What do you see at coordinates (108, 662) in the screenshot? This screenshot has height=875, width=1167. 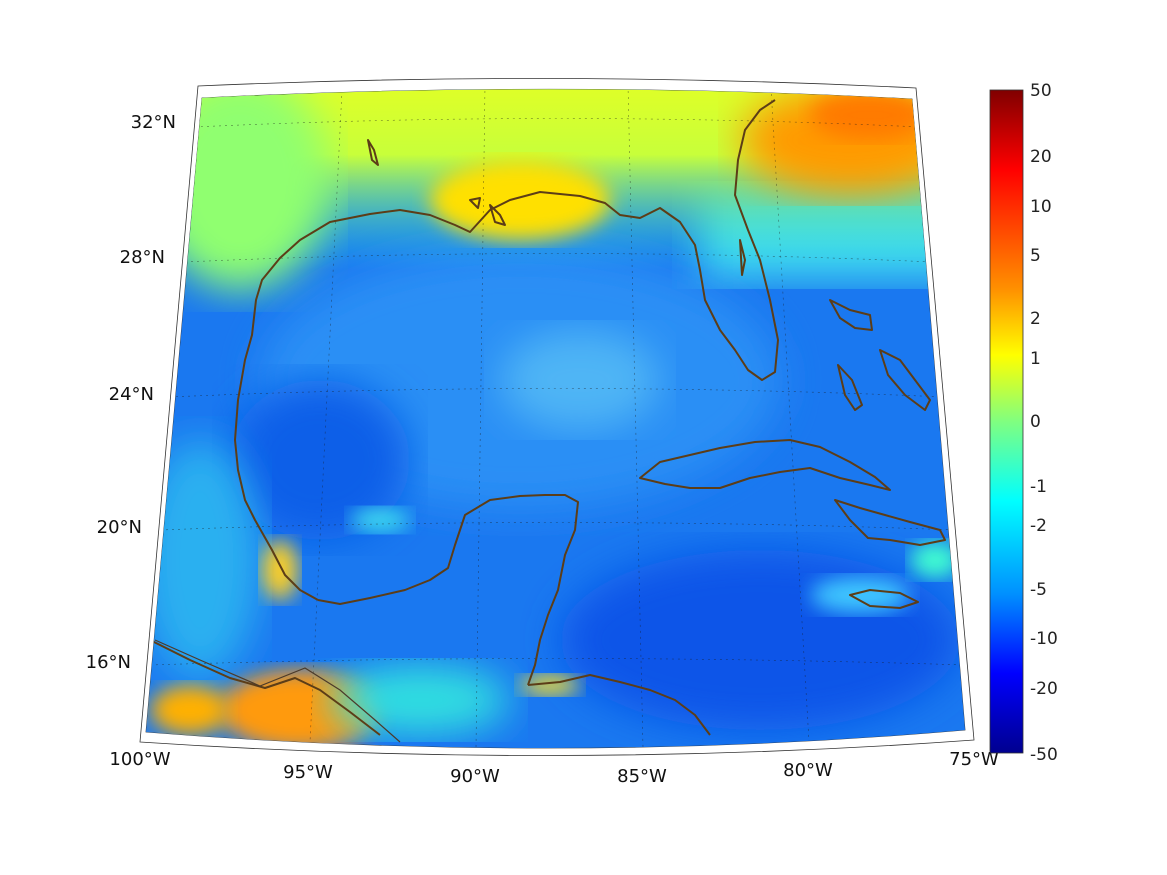 I see `lat-label-16: 16°N` at bounding box center [108, 662].